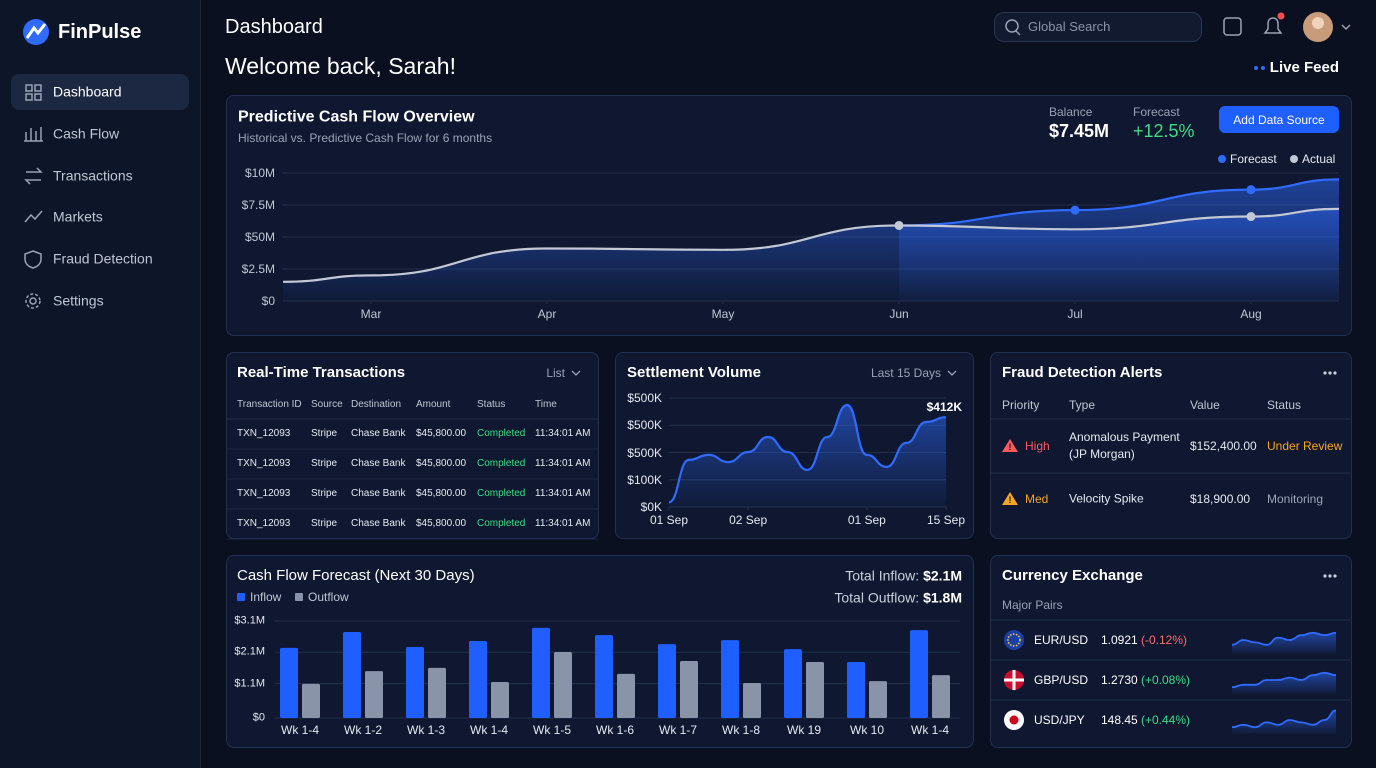 The image size is (1376, 768). What do you see at coordinates (1232, 26) in the screenshot?
I see `share-icon` at bounding box center [1232, 26].